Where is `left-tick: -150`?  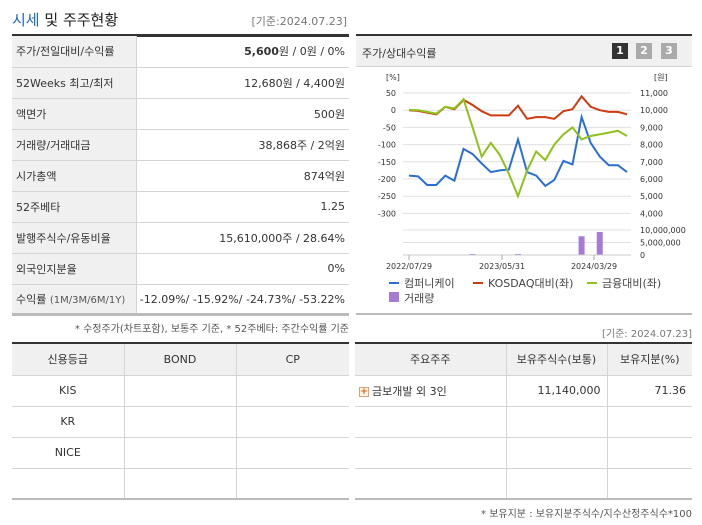 left-tick: -150 is located at coordinates (387, 162).